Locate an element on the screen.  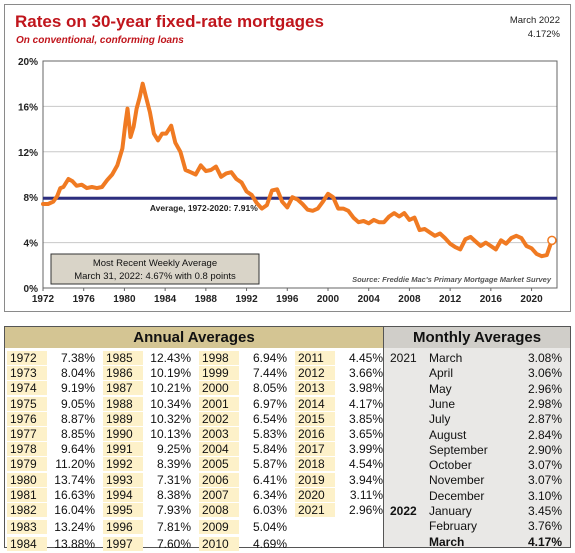
monthly-month-label: April is located at coordinates (441, 373).